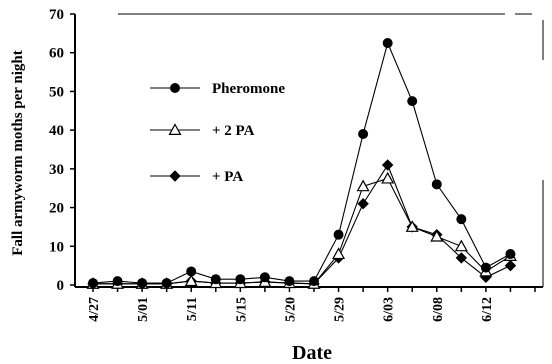  What do you see at coordinates (389, 309) in the screenshot?
I see `x-tick-label: 6/03` at bounding box center [389, 309].